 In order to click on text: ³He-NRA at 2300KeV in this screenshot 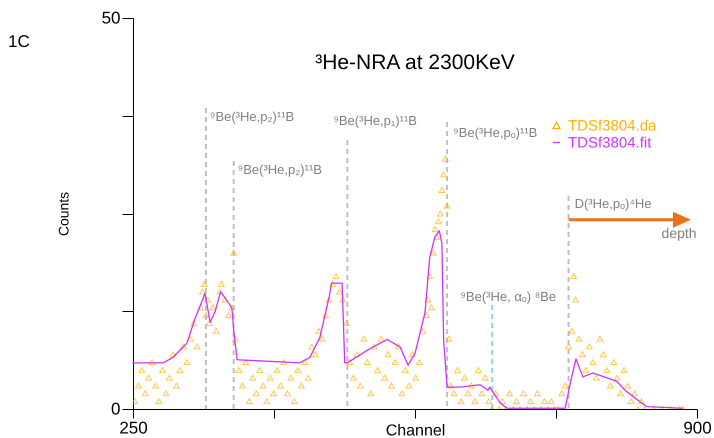, I will do `click(415, 62)`.